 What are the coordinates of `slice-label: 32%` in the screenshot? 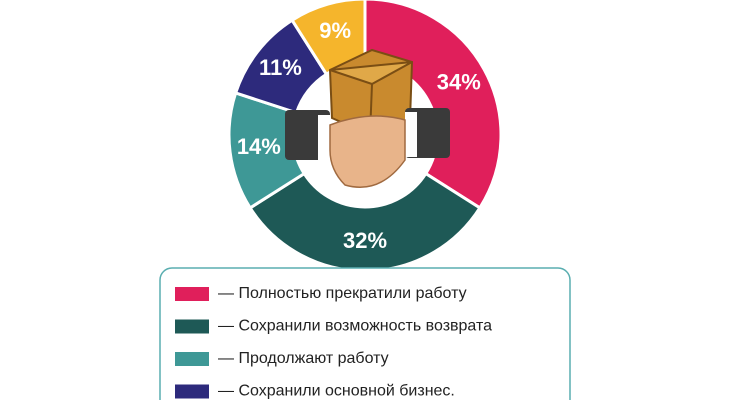 It's located at (365, 240).